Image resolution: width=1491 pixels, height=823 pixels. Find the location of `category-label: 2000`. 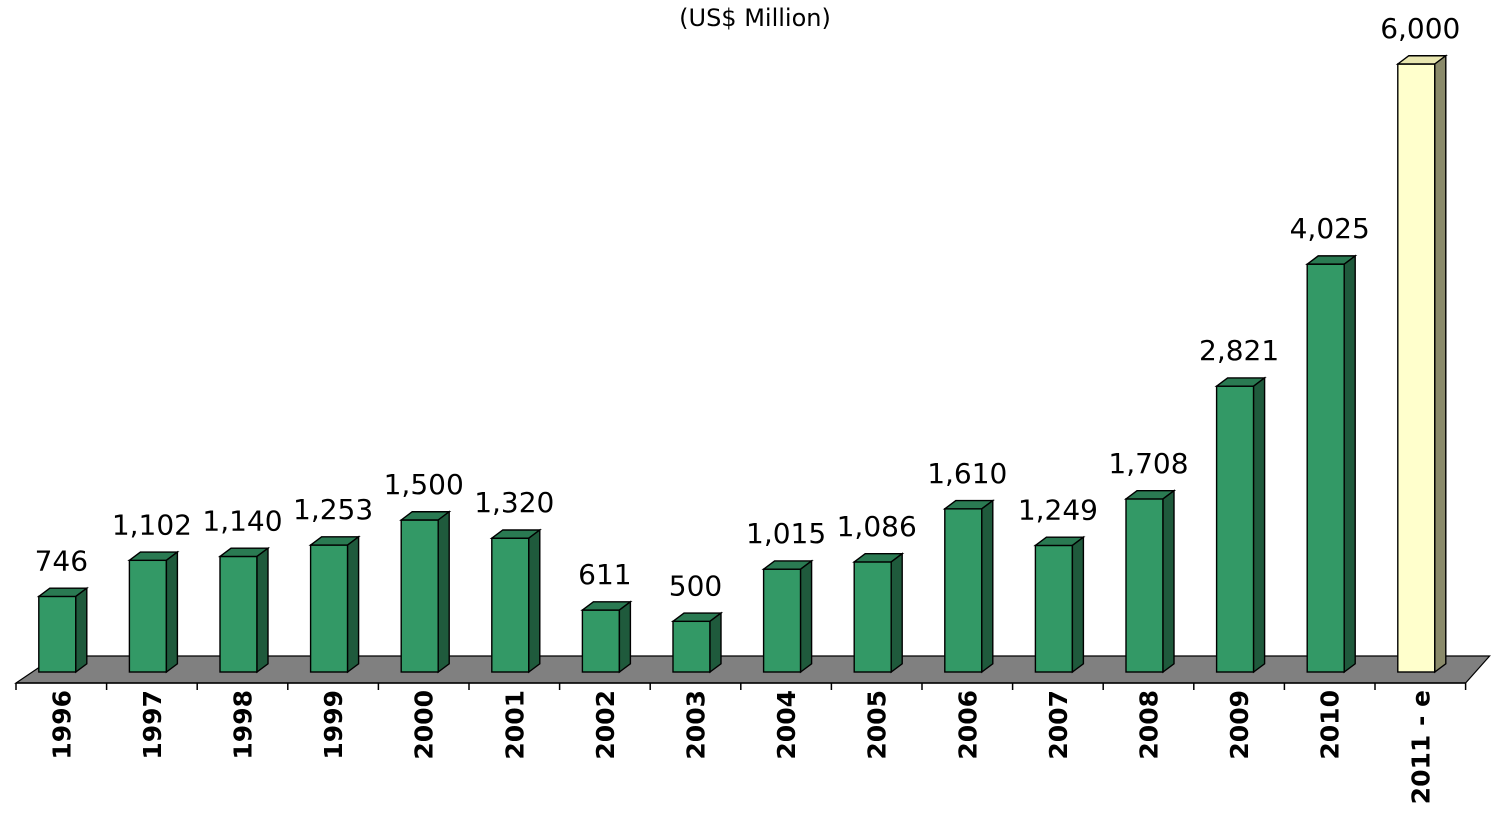

category-label: 2000 is located at coordinates (424, 725).